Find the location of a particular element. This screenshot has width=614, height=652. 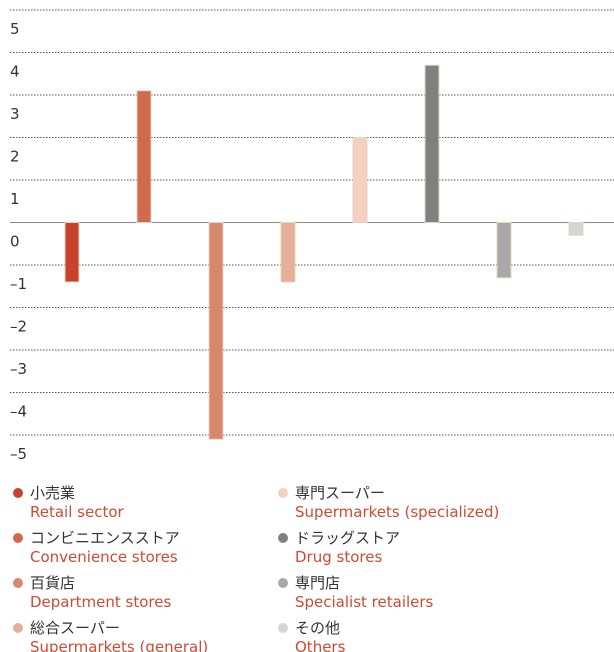

y-tick-label: 1 is located at coordinates (15, 199).